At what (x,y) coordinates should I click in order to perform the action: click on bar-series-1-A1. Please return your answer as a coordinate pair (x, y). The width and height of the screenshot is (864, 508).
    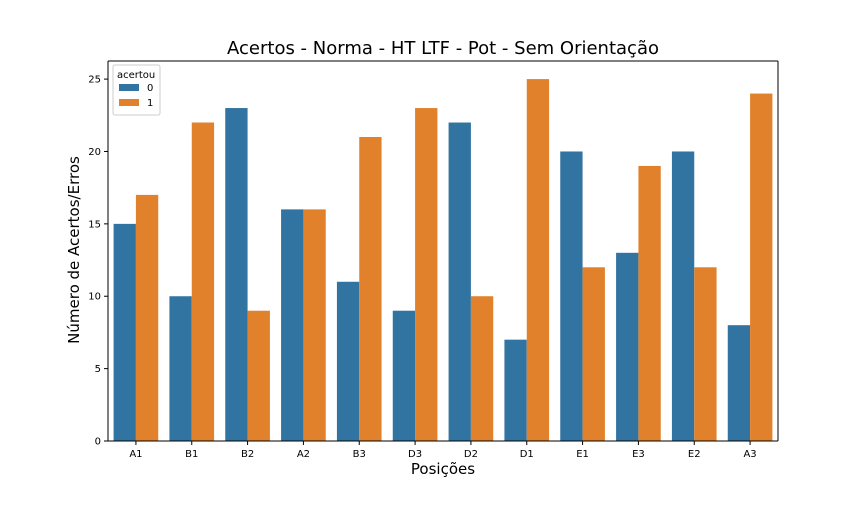
    Looking at the image, I should click on (147, 317).